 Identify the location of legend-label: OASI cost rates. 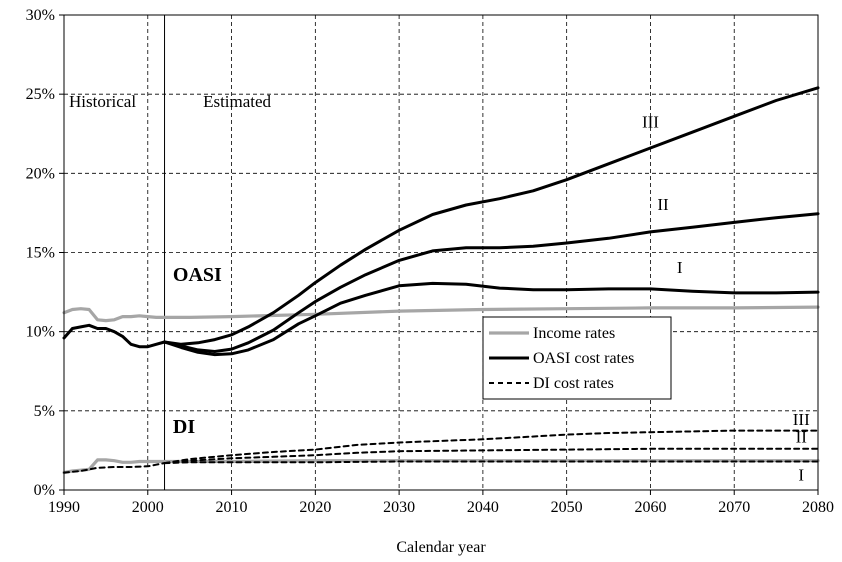
(583, 358).